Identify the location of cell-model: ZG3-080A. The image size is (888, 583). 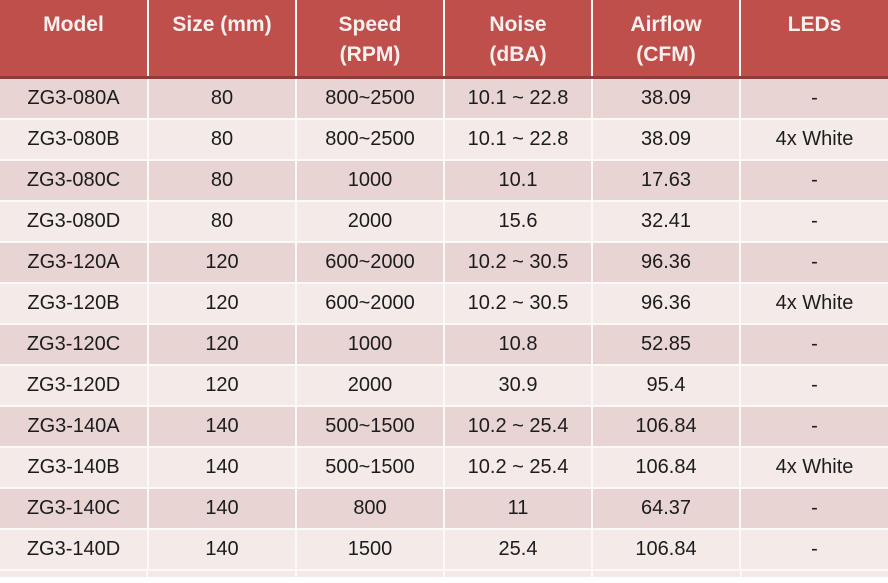
(74, 98).